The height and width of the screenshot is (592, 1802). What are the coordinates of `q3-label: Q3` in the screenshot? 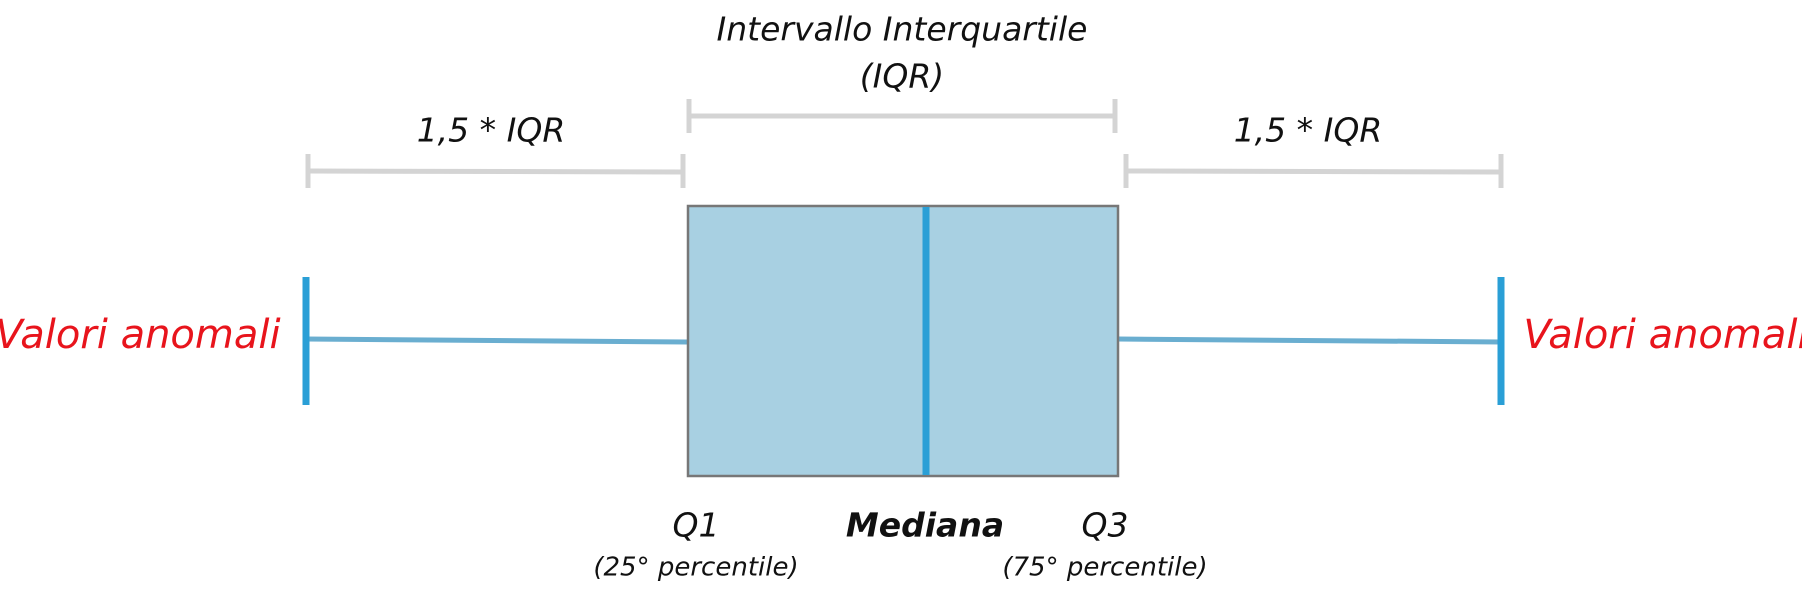 It's located at (1105, 525).